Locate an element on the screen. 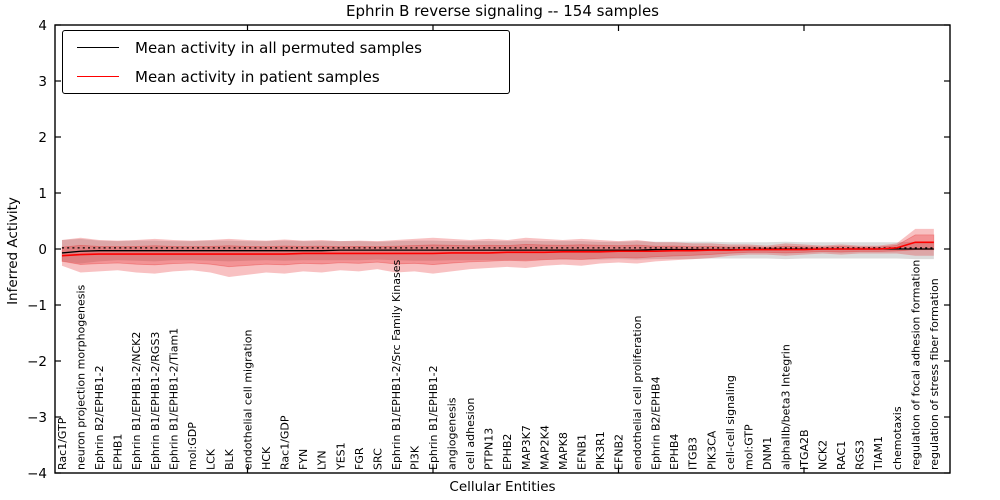  x-category-label: MAPK8 is located at coordinates (563, 451).